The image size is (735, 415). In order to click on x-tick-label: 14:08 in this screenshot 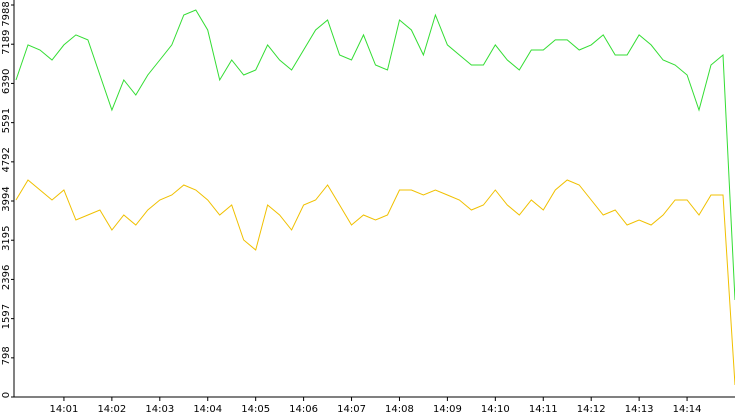, I will do `click(399, 409)`.